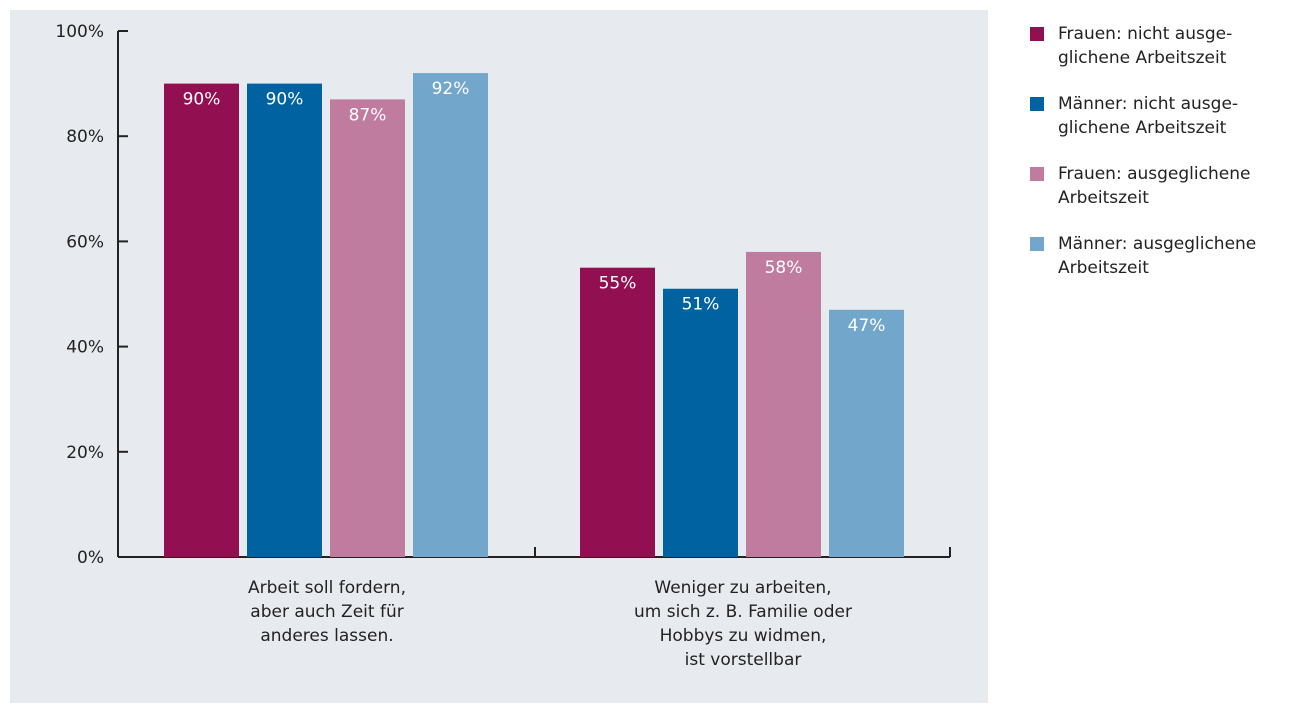 The image size is (1296, 713). I want to click on y-tick-label: 40%, so click(85, 348).